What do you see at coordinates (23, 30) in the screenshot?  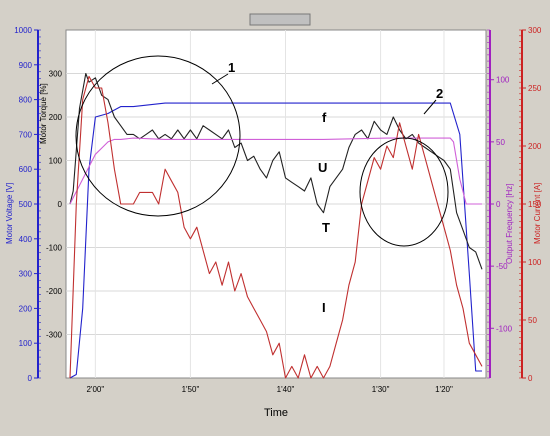 I see `voltage-tick-label: 1000` at bounding box center [23, 30].